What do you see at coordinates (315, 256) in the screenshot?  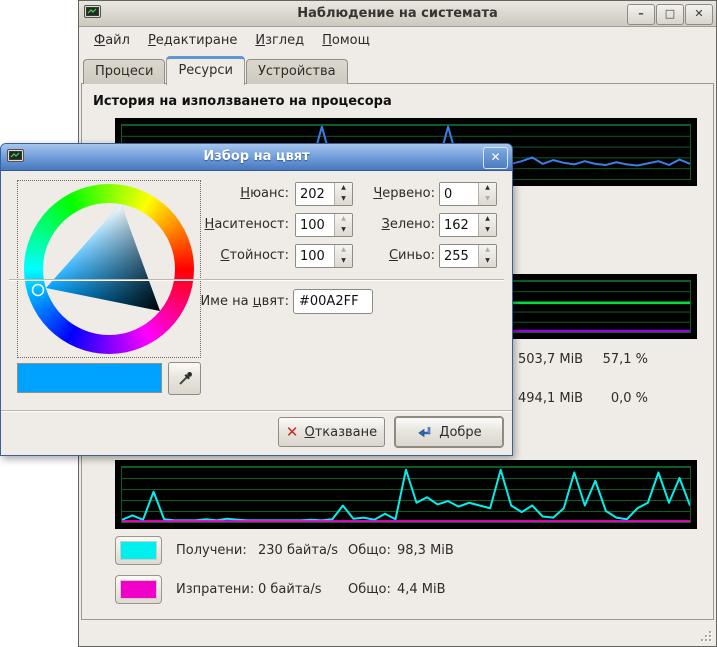 I see `value-input` at bounding box center [315, 256].